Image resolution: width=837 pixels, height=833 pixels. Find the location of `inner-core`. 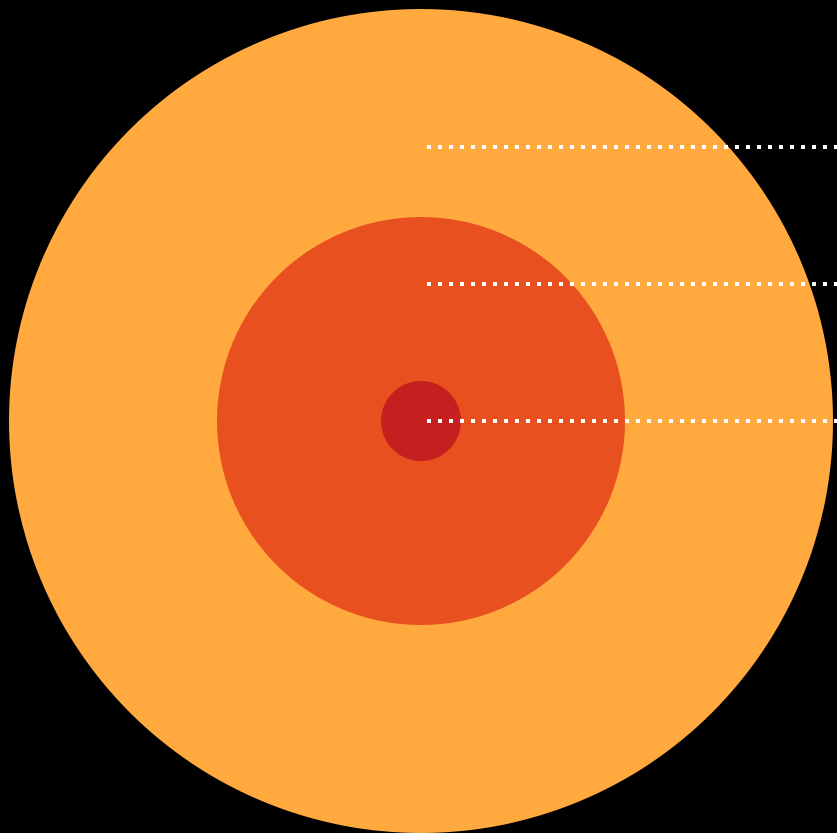

inner-core is located at coordinates (421, 421).